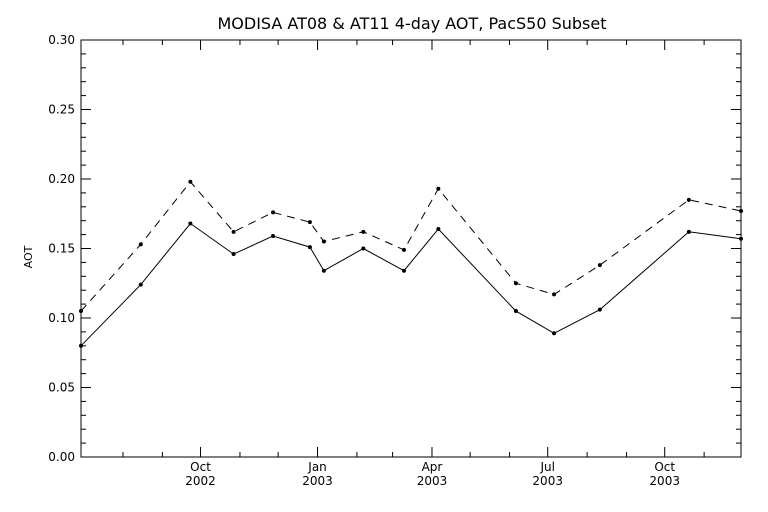  What do you see at coordinates (61, 457) in the screenshot?
I see `y-tick-label: 0.00` at bounding box center [61, 457].